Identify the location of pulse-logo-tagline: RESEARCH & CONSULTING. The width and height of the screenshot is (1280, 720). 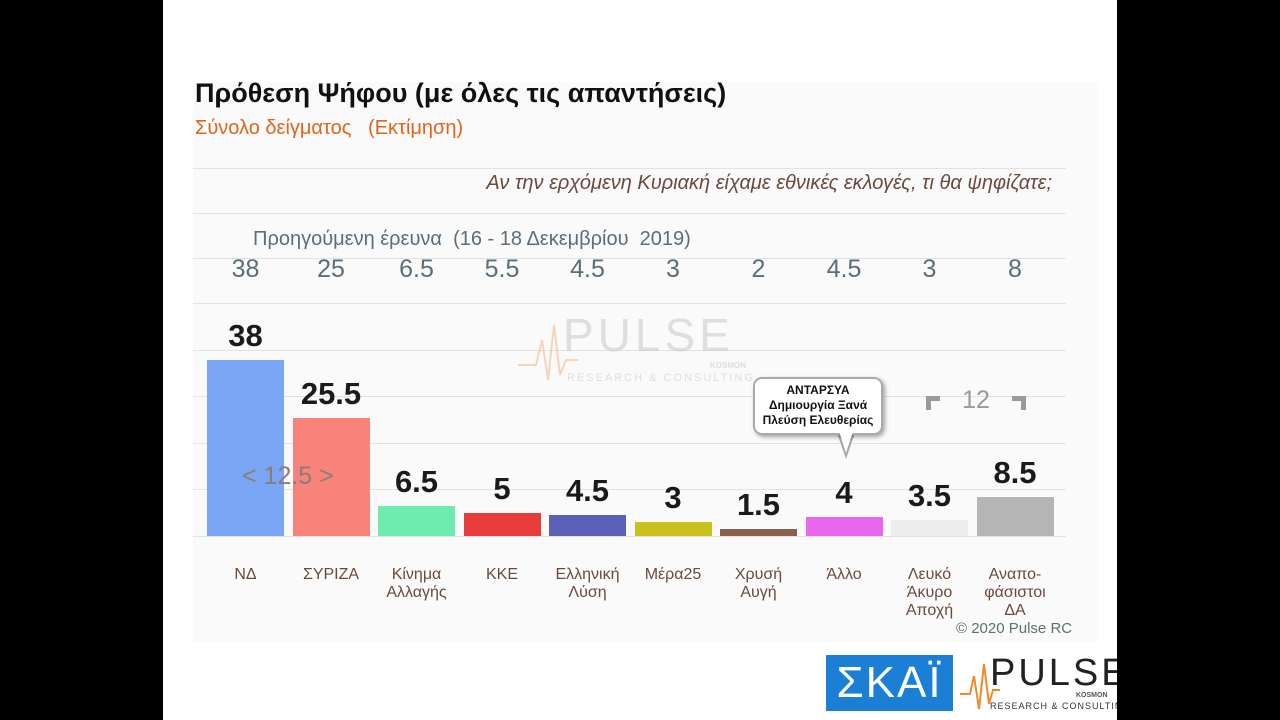
(1053, 706).